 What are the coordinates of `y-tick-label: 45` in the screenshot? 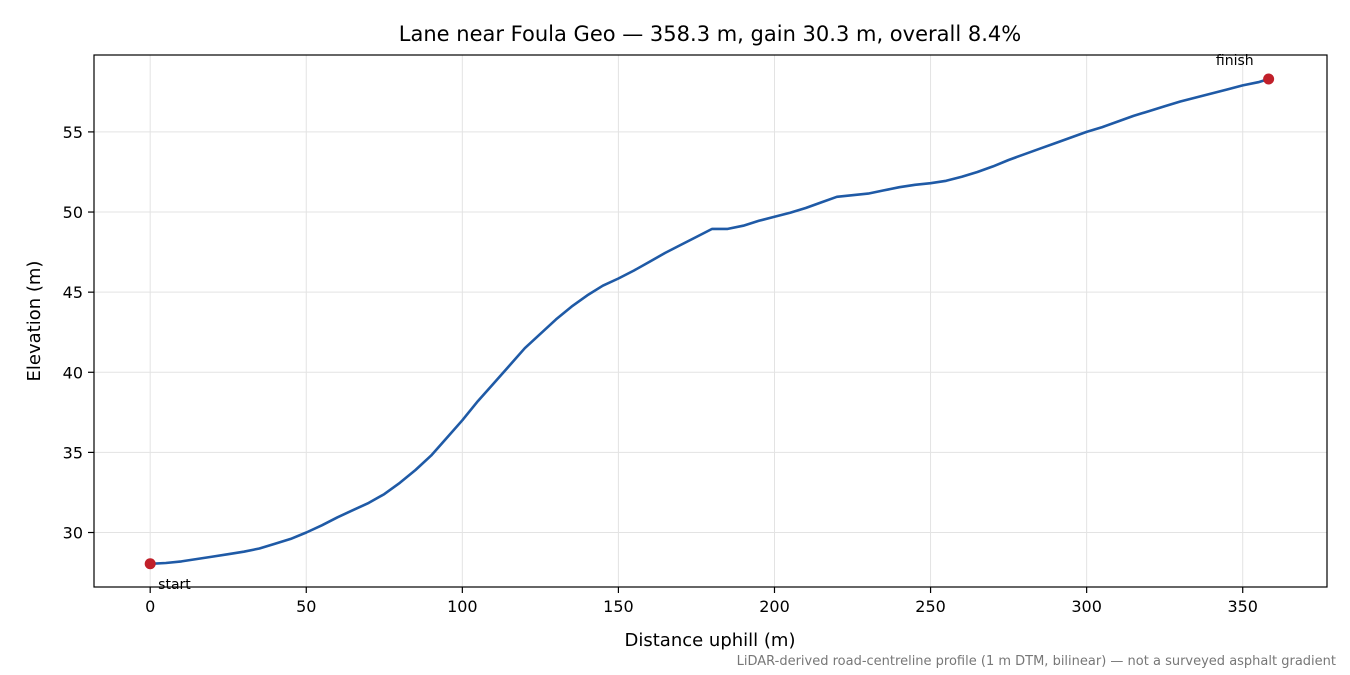 It's located at (73, 292).